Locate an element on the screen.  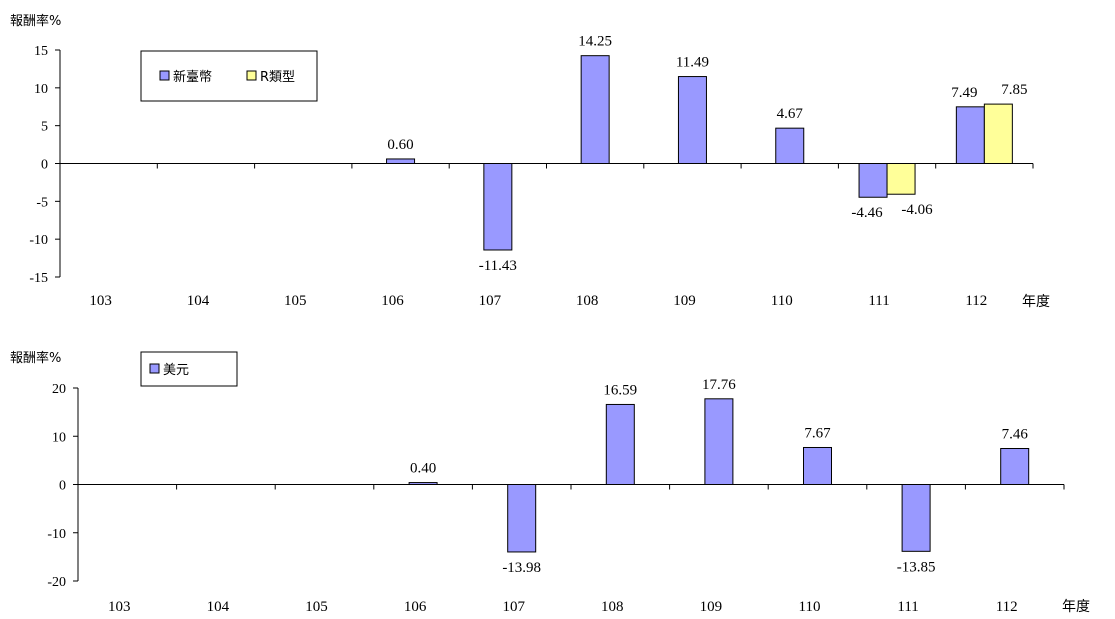
data-label: 16.59 is located at coordinates (620, 390).